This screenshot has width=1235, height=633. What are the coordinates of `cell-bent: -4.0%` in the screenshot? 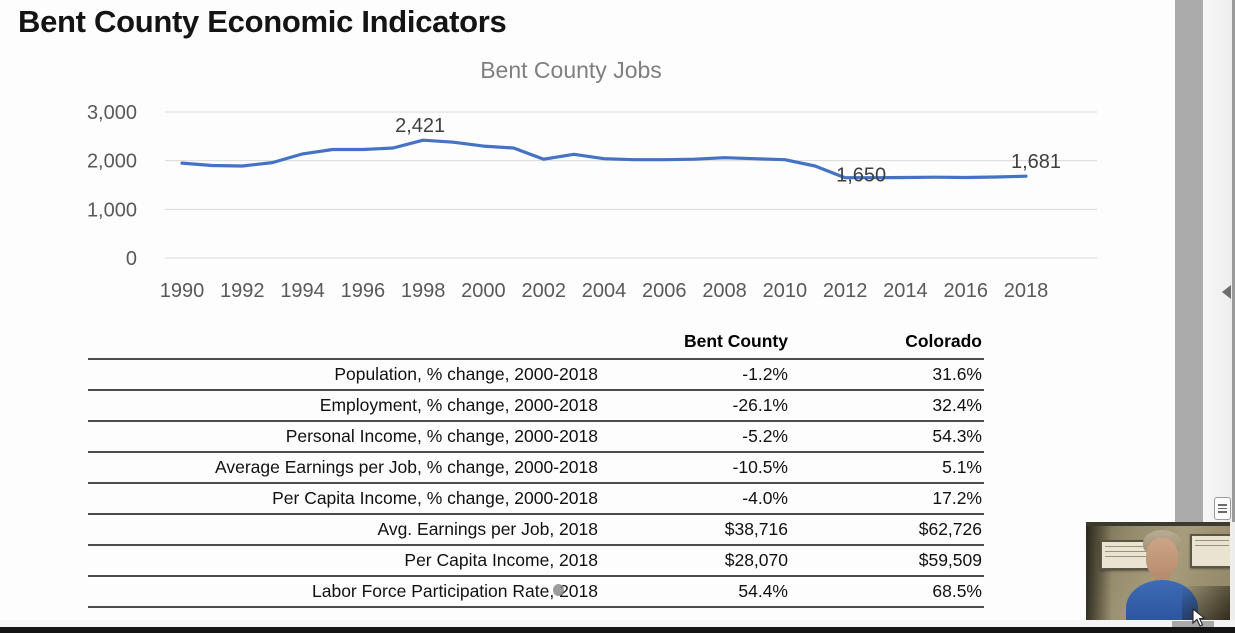 It's located at (765, 498).